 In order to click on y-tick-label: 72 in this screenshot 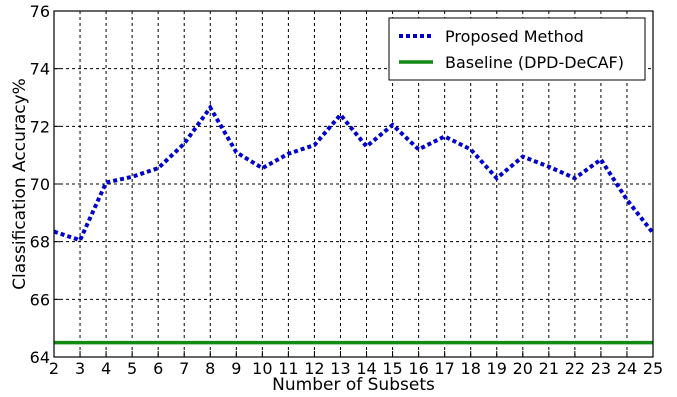, I will do `click(40, 126)`.